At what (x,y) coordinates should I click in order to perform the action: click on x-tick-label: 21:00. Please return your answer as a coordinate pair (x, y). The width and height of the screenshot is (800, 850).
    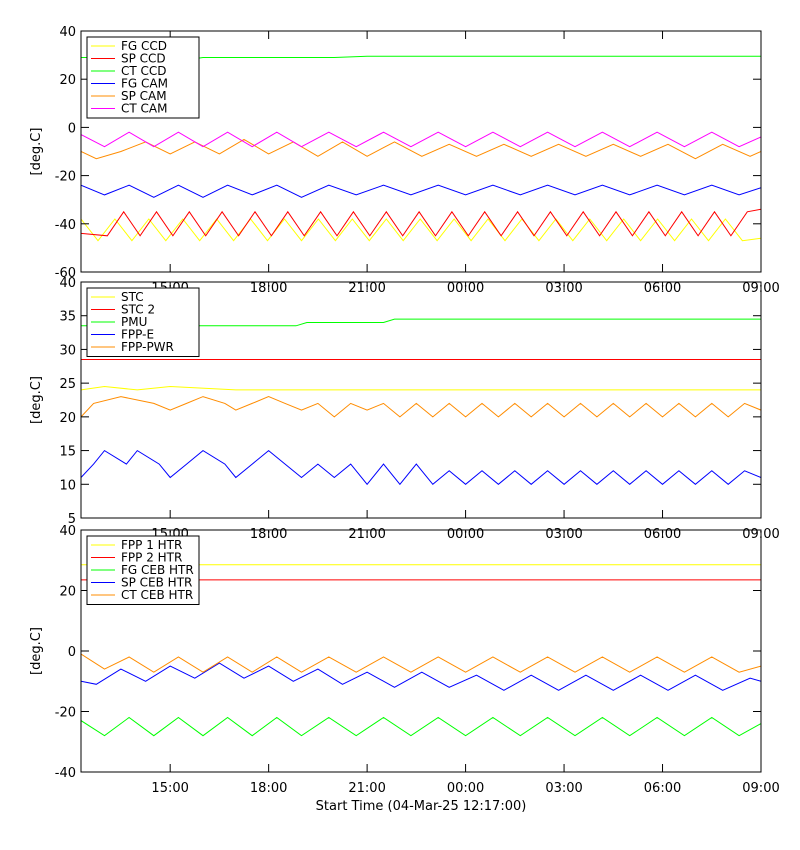
    Looking at the image, I should click on (366, 788).